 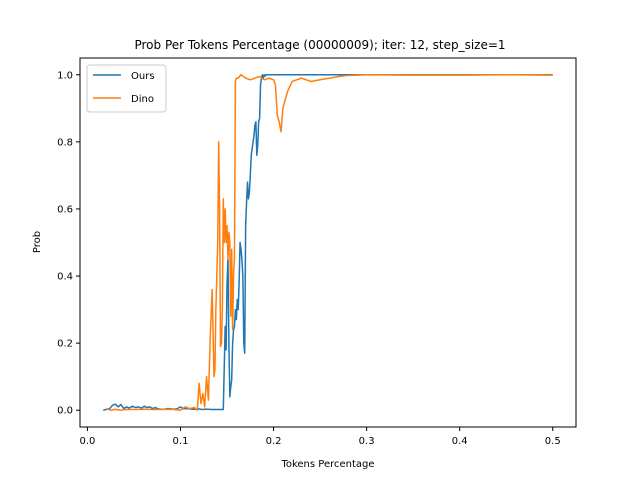 I want to click on x-tick-label: 0.3, so click(x=367, y=441).